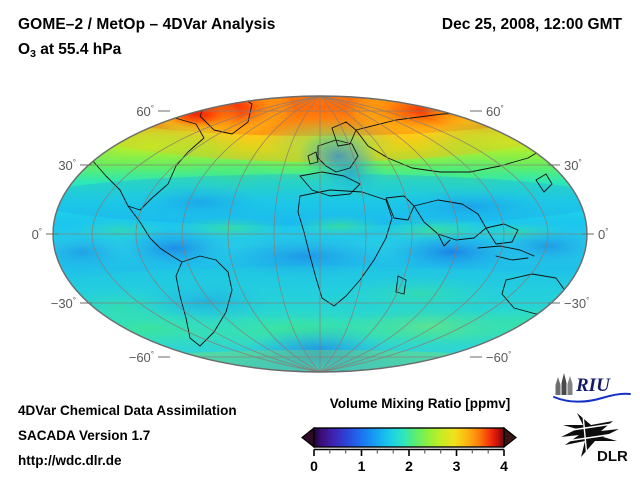 This screenshot has width=640, height=480. I want to click on lat-label-30s-right: −30°, so click(576, 303).